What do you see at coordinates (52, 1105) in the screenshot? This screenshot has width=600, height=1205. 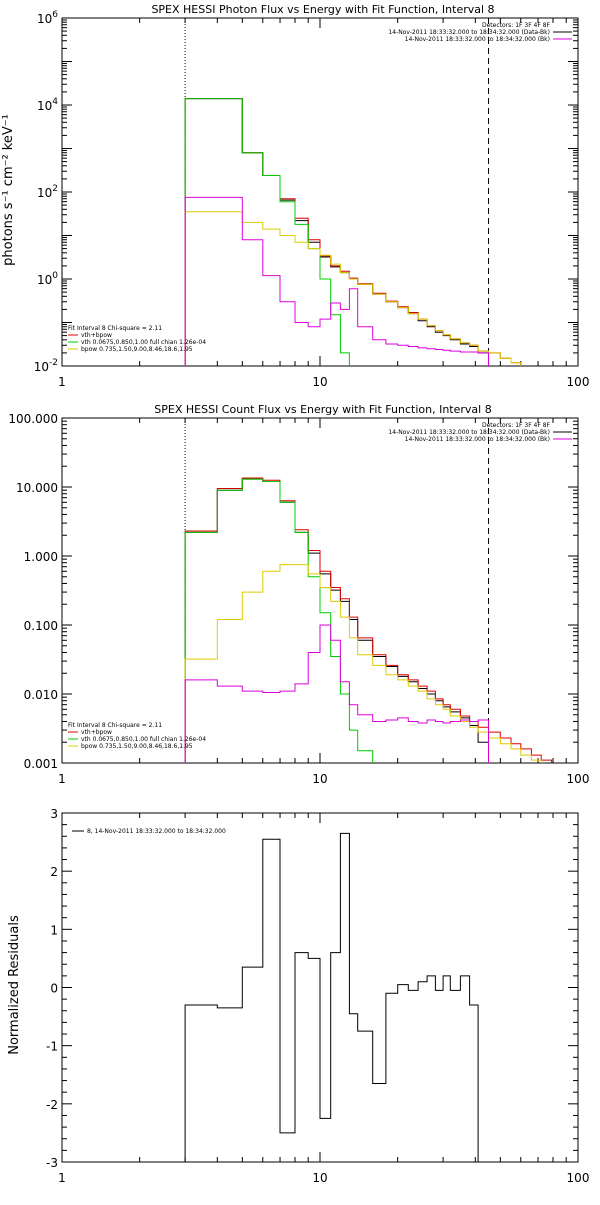 I see `residuals-ytick-label: -2` at bounding box center [52, 1105].